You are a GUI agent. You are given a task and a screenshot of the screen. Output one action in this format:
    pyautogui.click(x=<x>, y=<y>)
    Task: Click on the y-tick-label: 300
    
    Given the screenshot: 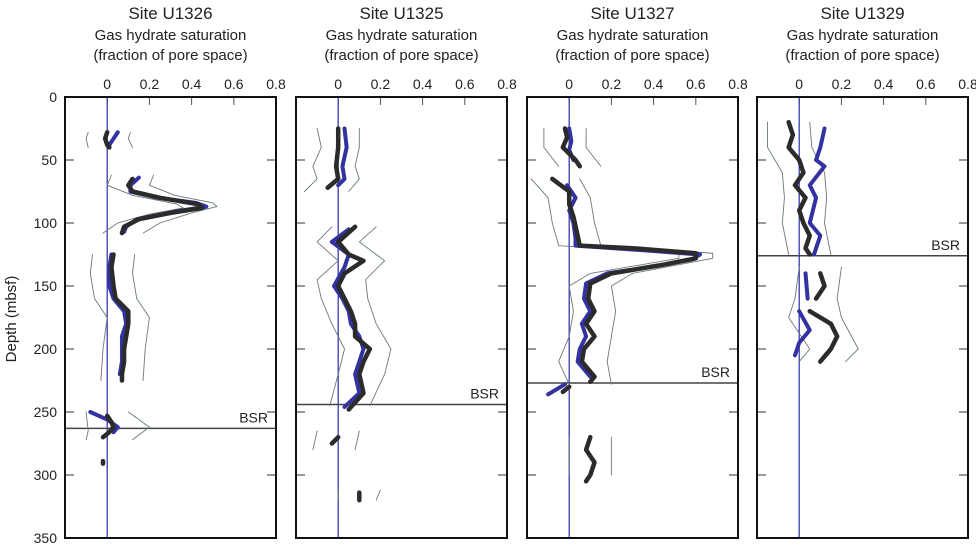 What is the action you would take?
    pyautogui.click(x=46, y=475)
    